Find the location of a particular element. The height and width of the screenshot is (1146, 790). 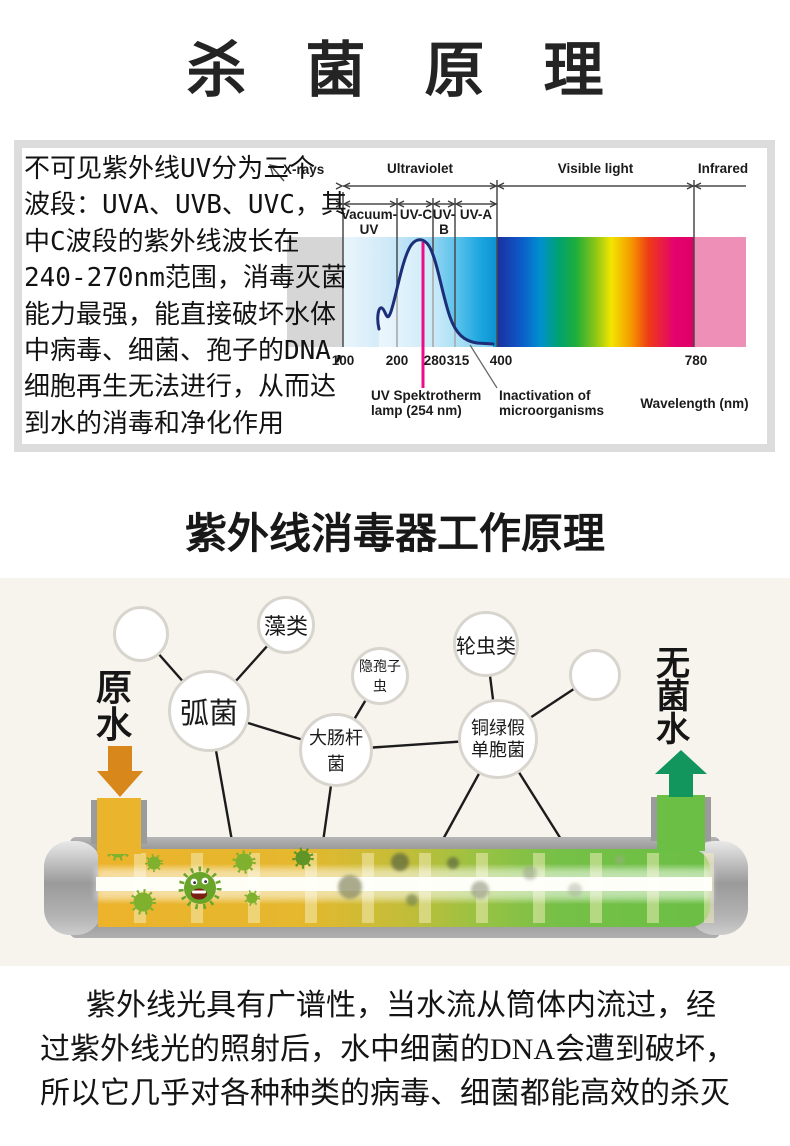

xray-region-label: X-rays is located at coordinates (304, 169).